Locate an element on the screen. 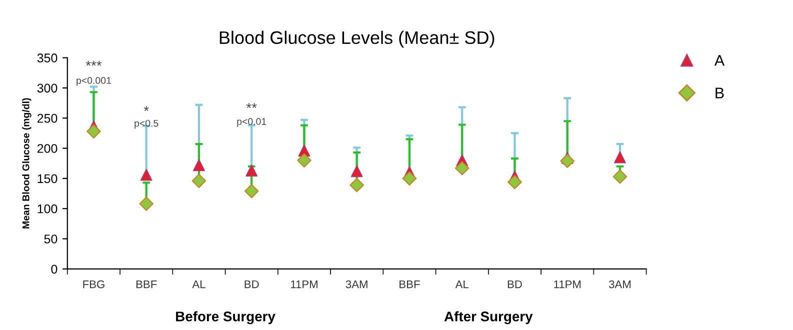 This screenshot has height=330, width=793. legend-label: A is located at coordinates (719, 60).